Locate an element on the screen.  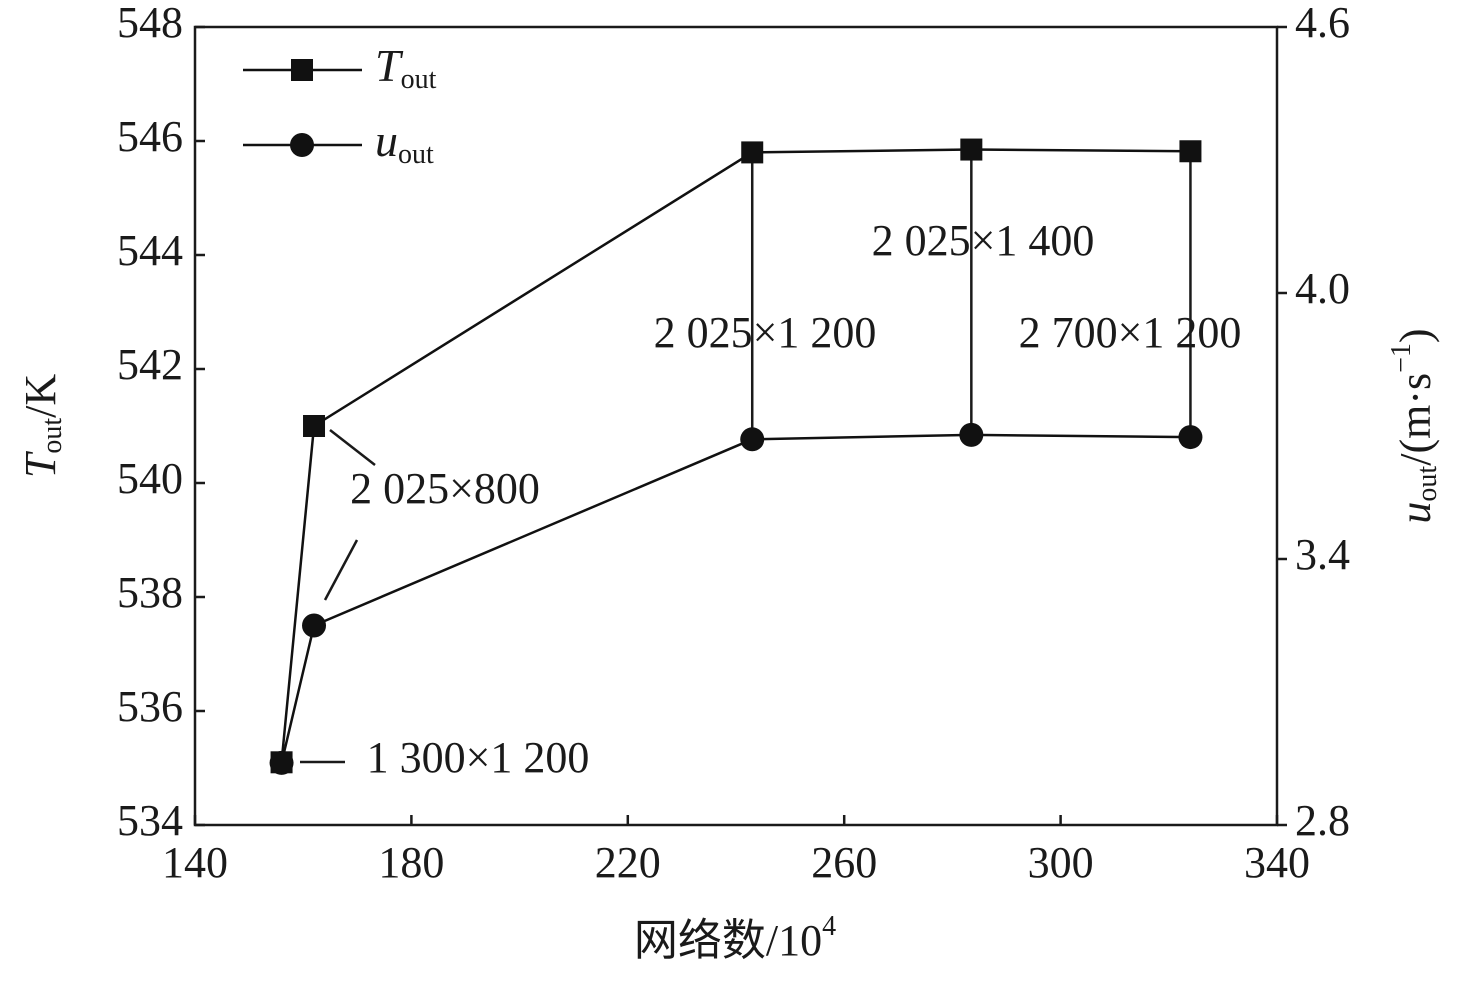
x-tick-label: 140 is located at coordinates (195, 862).